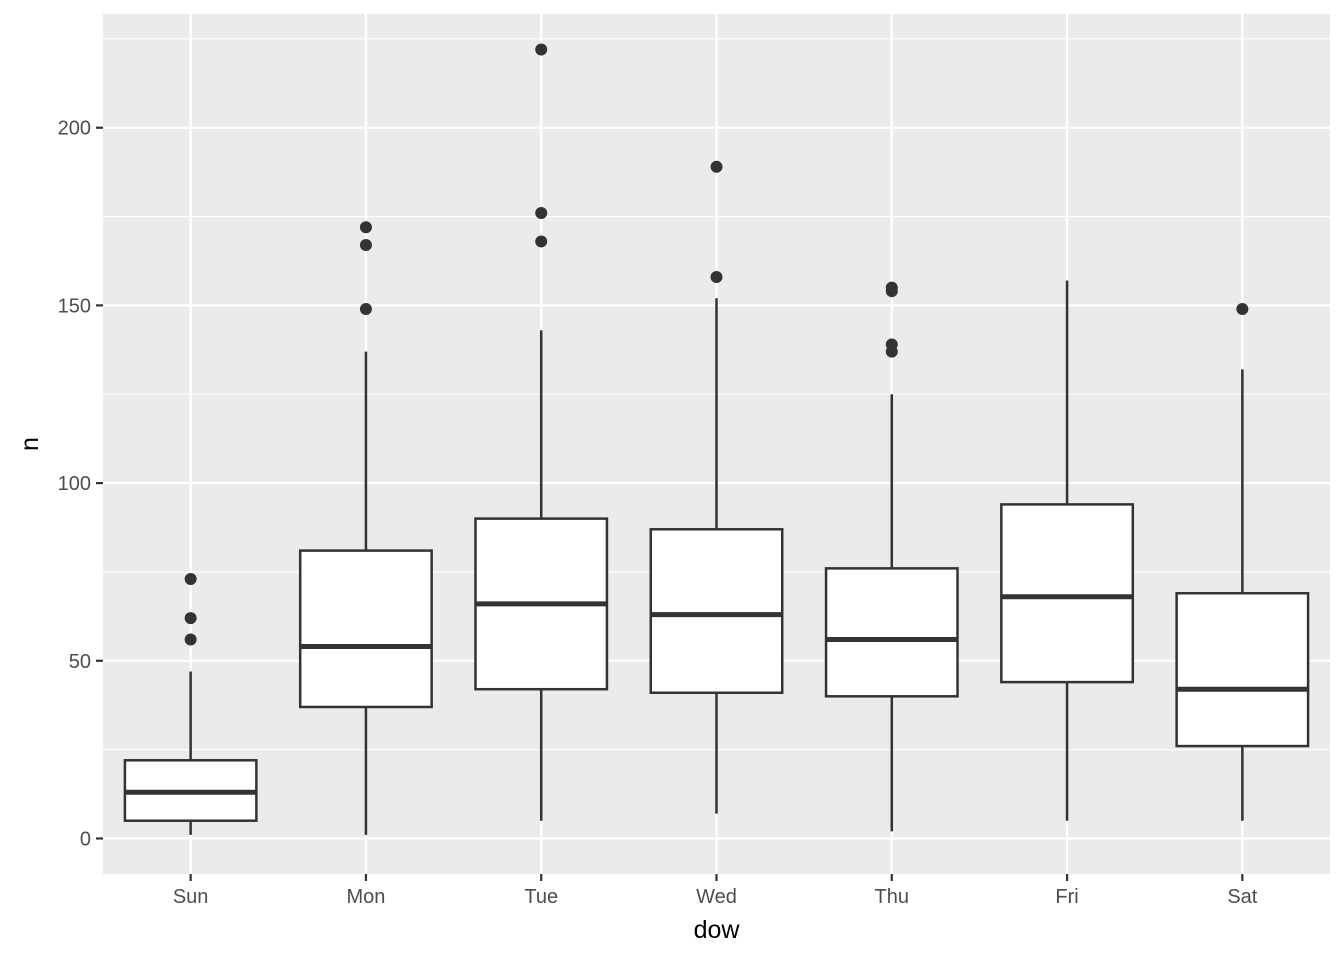 The image size is (1344, 960). Describe the element at coordinates (365, 528) in the screenshot. I see `box-mon` at that location.